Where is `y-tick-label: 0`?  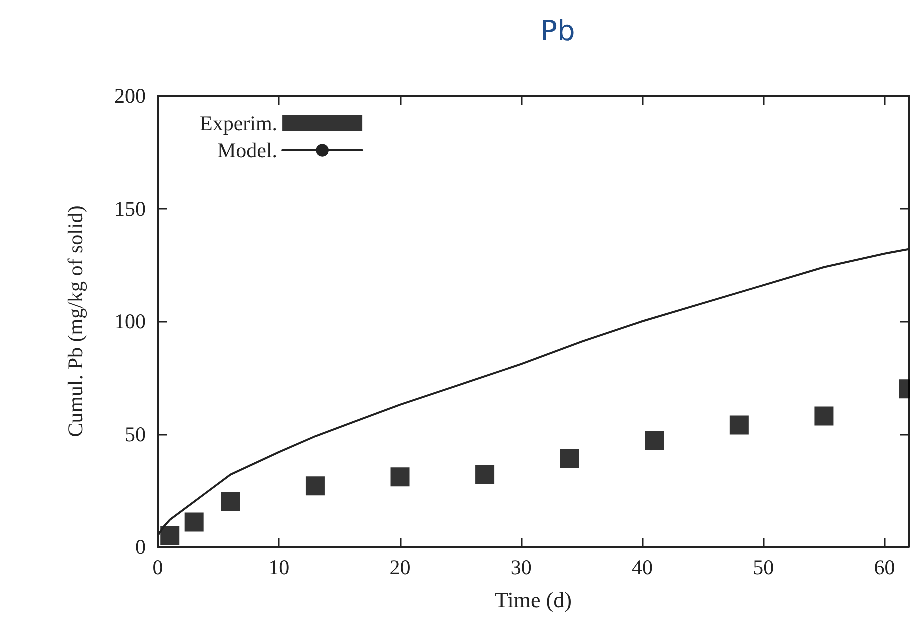
y-tick-label: 0 is located at coordinates (141, 547).